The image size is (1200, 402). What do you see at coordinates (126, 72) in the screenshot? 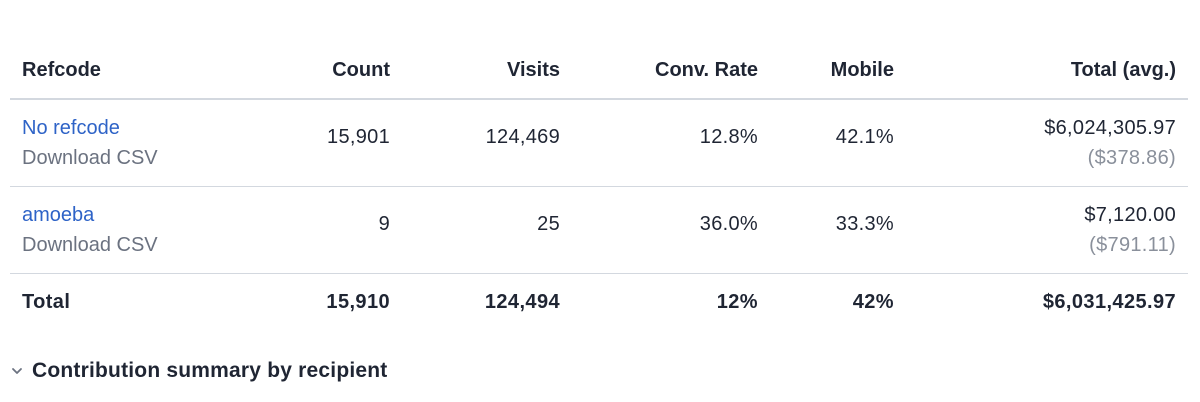
I see `header-refcode: Refcode` at bounding box center [126, 72].